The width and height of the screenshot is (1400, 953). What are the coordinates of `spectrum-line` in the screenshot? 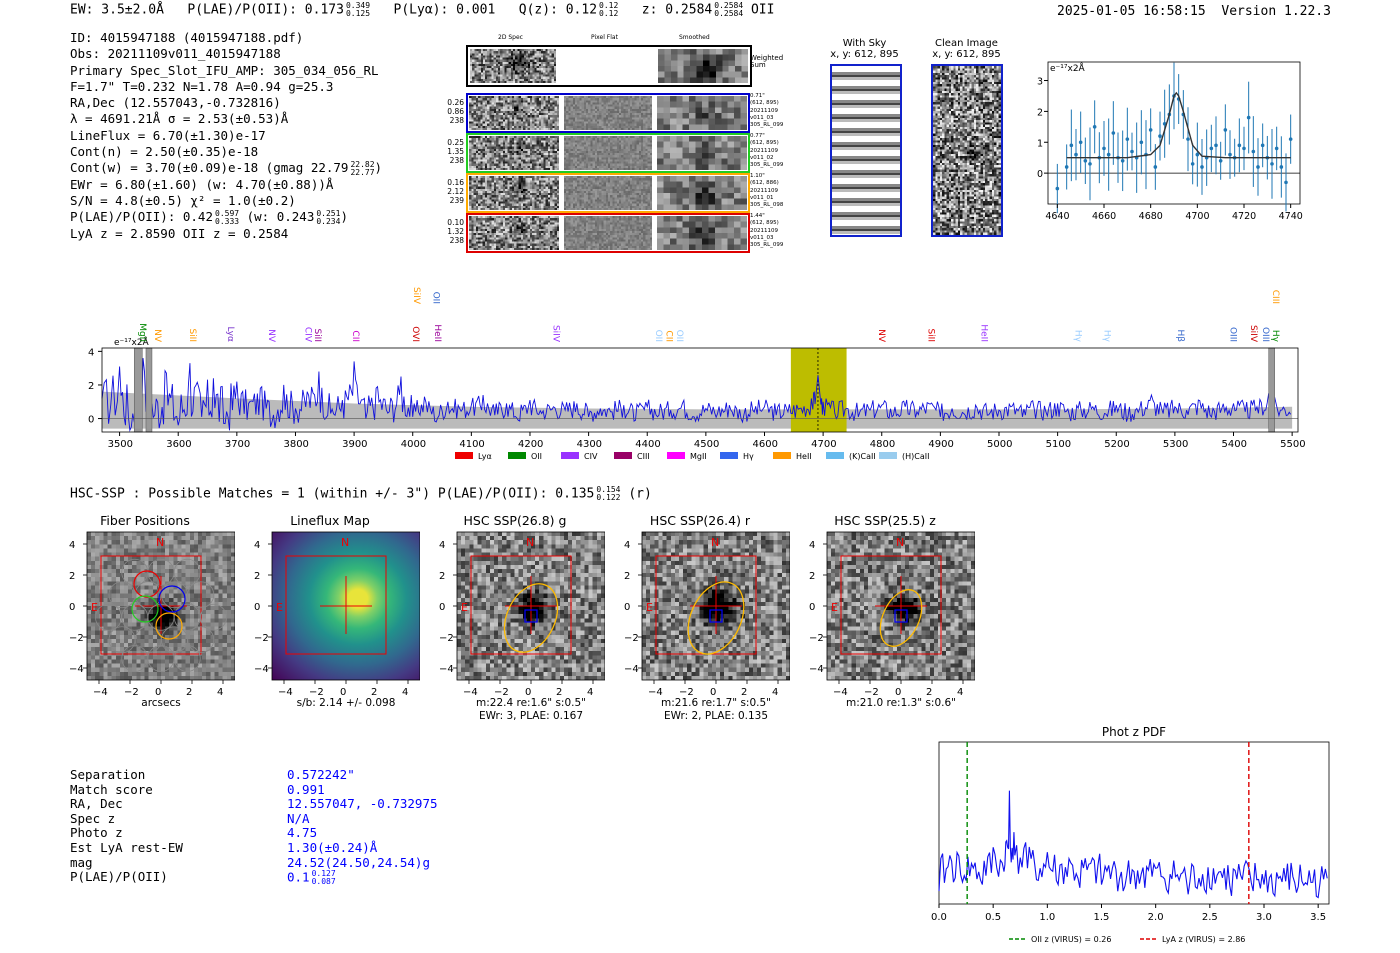 It's located at (696, 395).